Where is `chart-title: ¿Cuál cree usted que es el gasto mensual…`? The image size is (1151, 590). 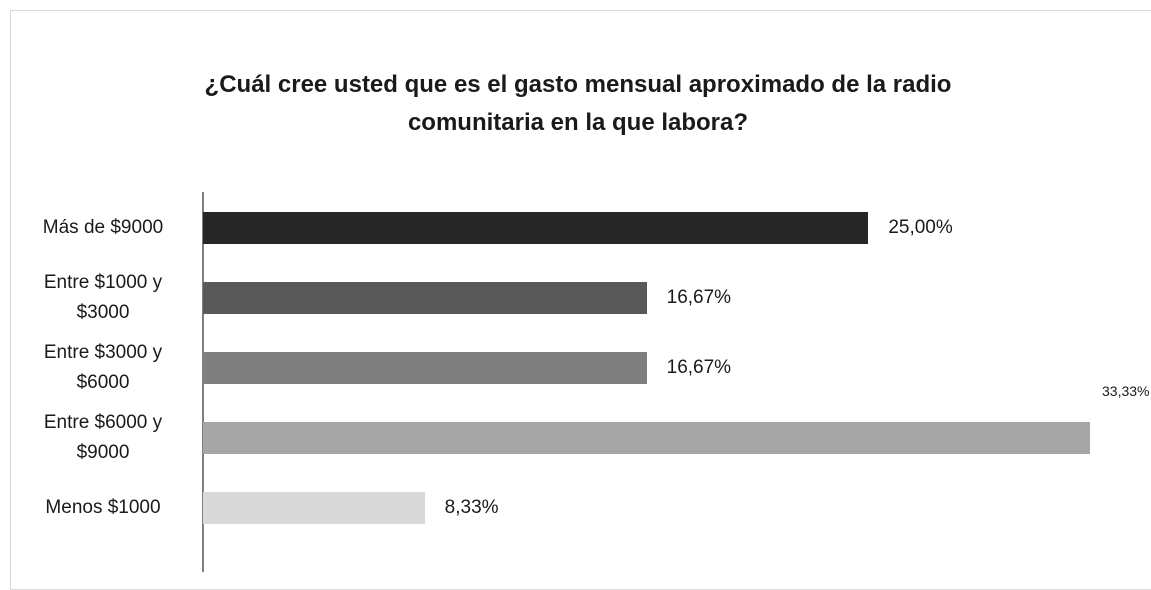
chart-title: ¿Cuál cree usted que es el gasto mensual… is located at coordinates (578, 103).